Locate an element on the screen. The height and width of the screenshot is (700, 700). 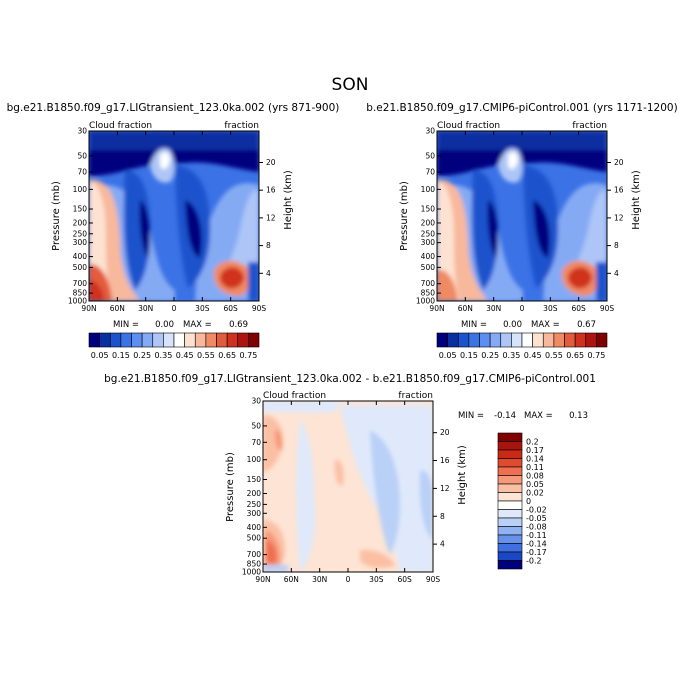
y2-tick-label: 20 is located at coordinates (271, 162).